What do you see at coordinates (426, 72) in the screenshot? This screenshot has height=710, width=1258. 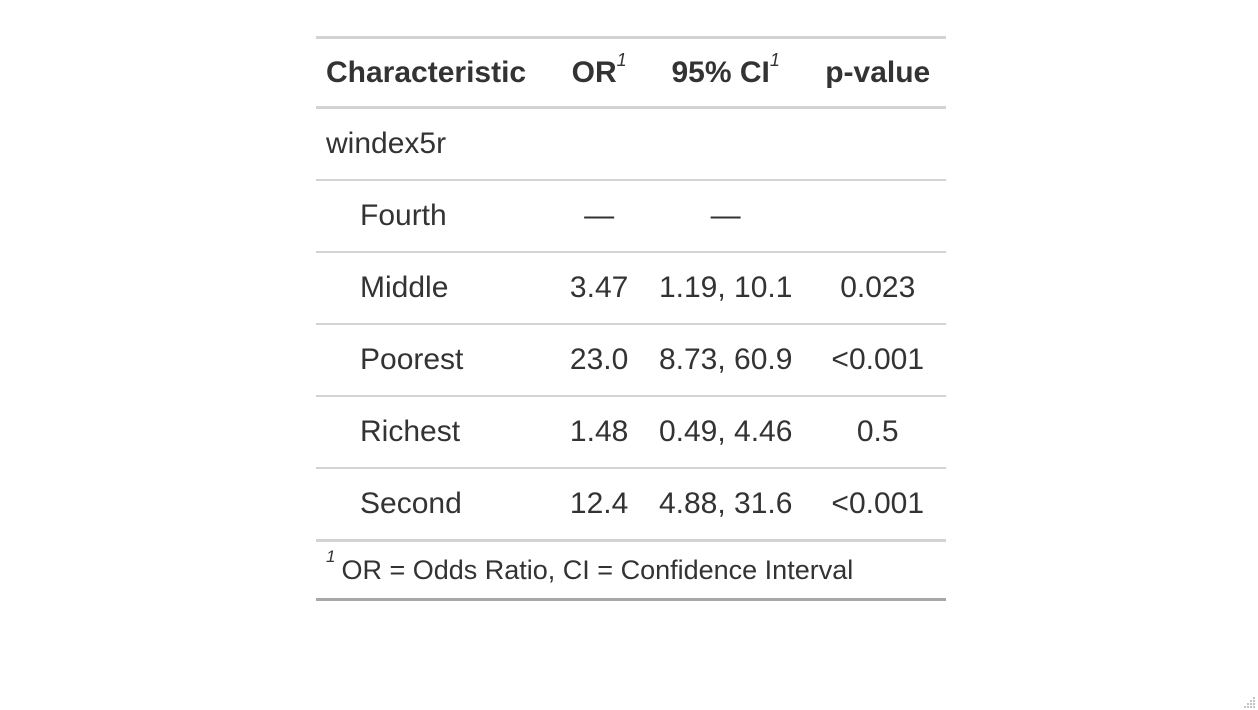 I see `header-characteristic-label: Characteristic` at bounding box center [426, 72].